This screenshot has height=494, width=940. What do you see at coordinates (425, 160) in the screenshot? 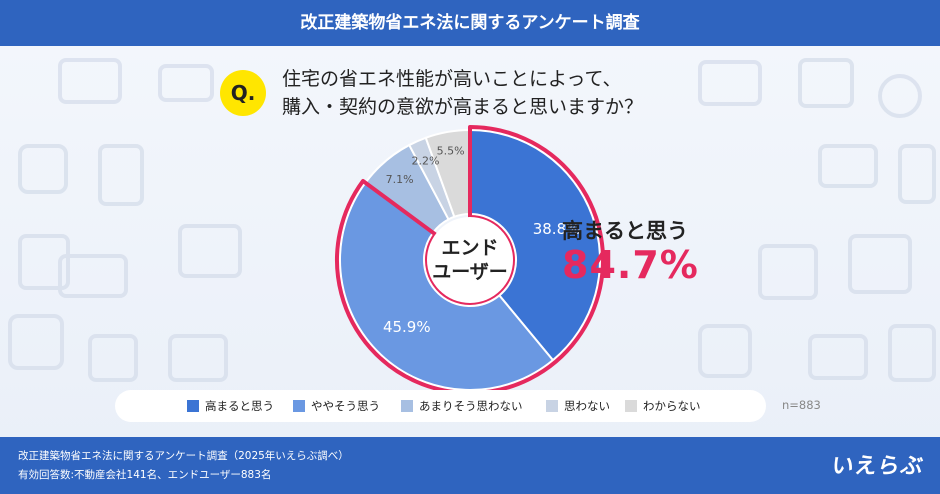
I see `data-label-omowanai: 2.2%` at bounding box center [425, 160].